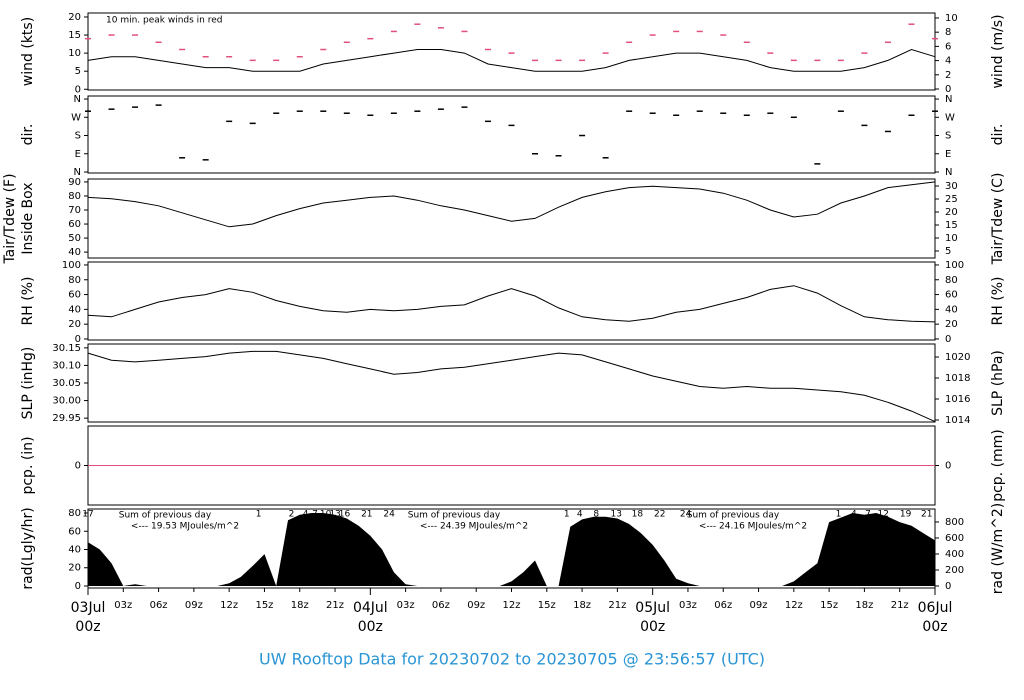 The width and height of the screenshot is (1024, 700). Describe the element at coordinates (66, 348) in the screenshot. I see `y-tick-label: 30.15` at that location.